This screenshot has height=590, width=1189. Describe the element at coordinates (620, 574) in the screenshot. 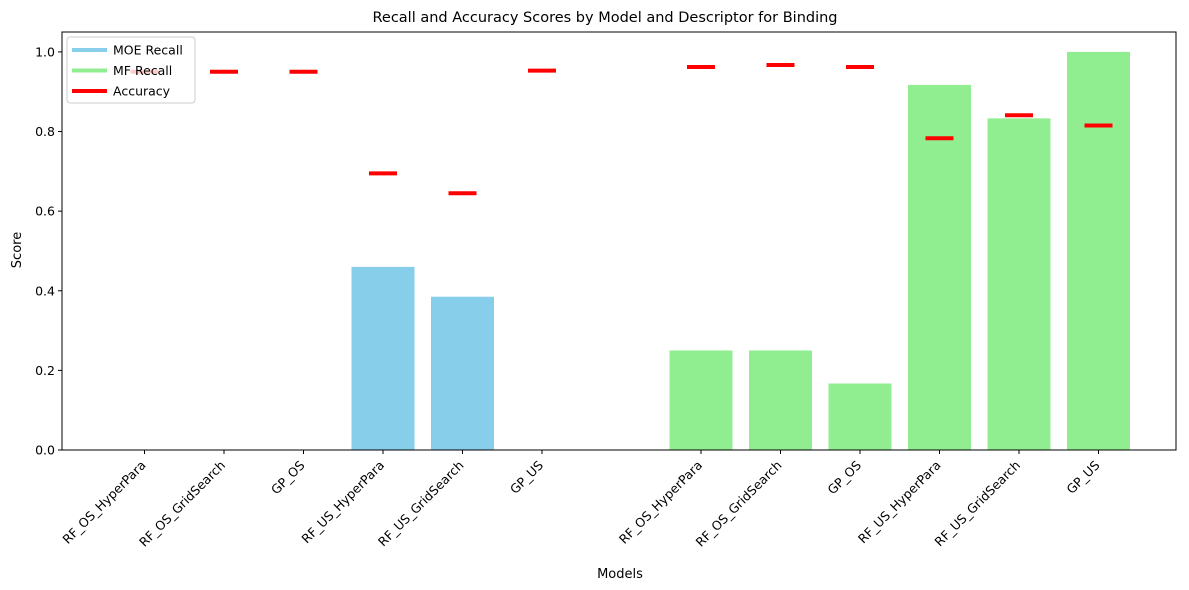

I see `x-axis-label: Models` at that location.